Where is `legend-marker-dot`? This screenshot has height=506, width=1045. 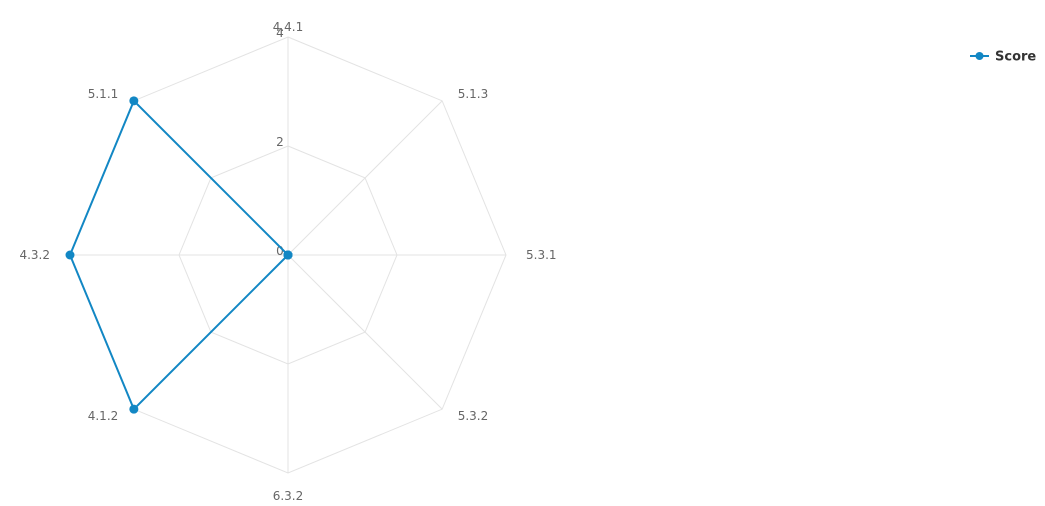 legend-marker-dot is located at coordinates (979, 56).